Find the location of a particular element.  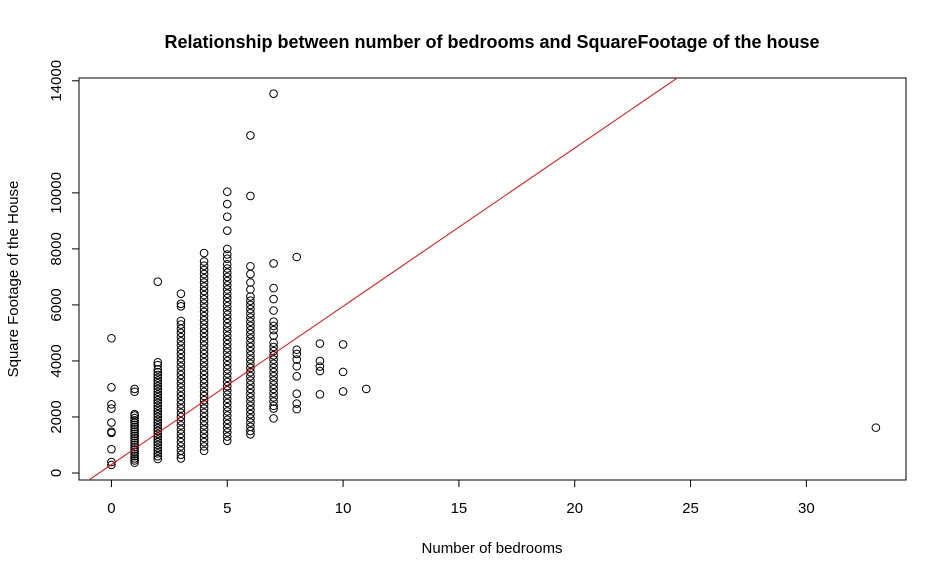

y-tick-label: 8000 is located at coordinates (56, 248).